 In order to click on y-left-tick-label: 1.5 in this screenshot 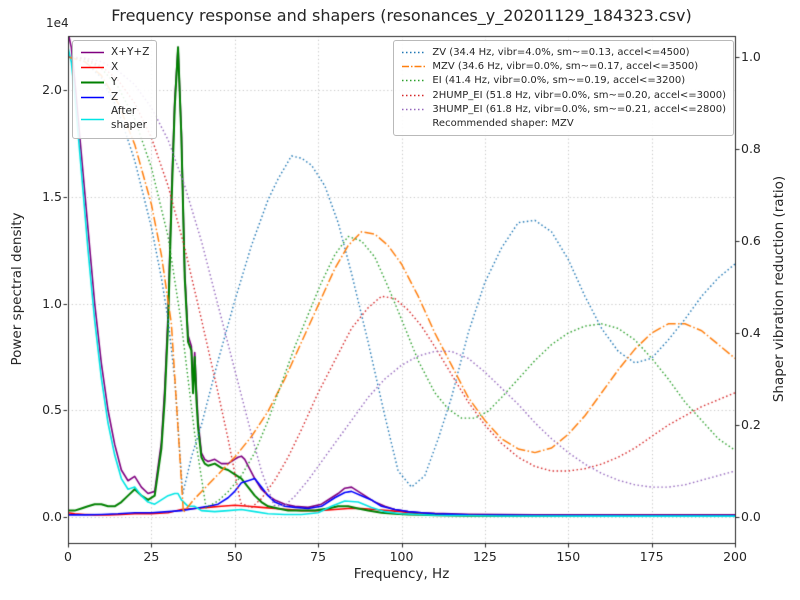, I will do `click(52, 196)`.